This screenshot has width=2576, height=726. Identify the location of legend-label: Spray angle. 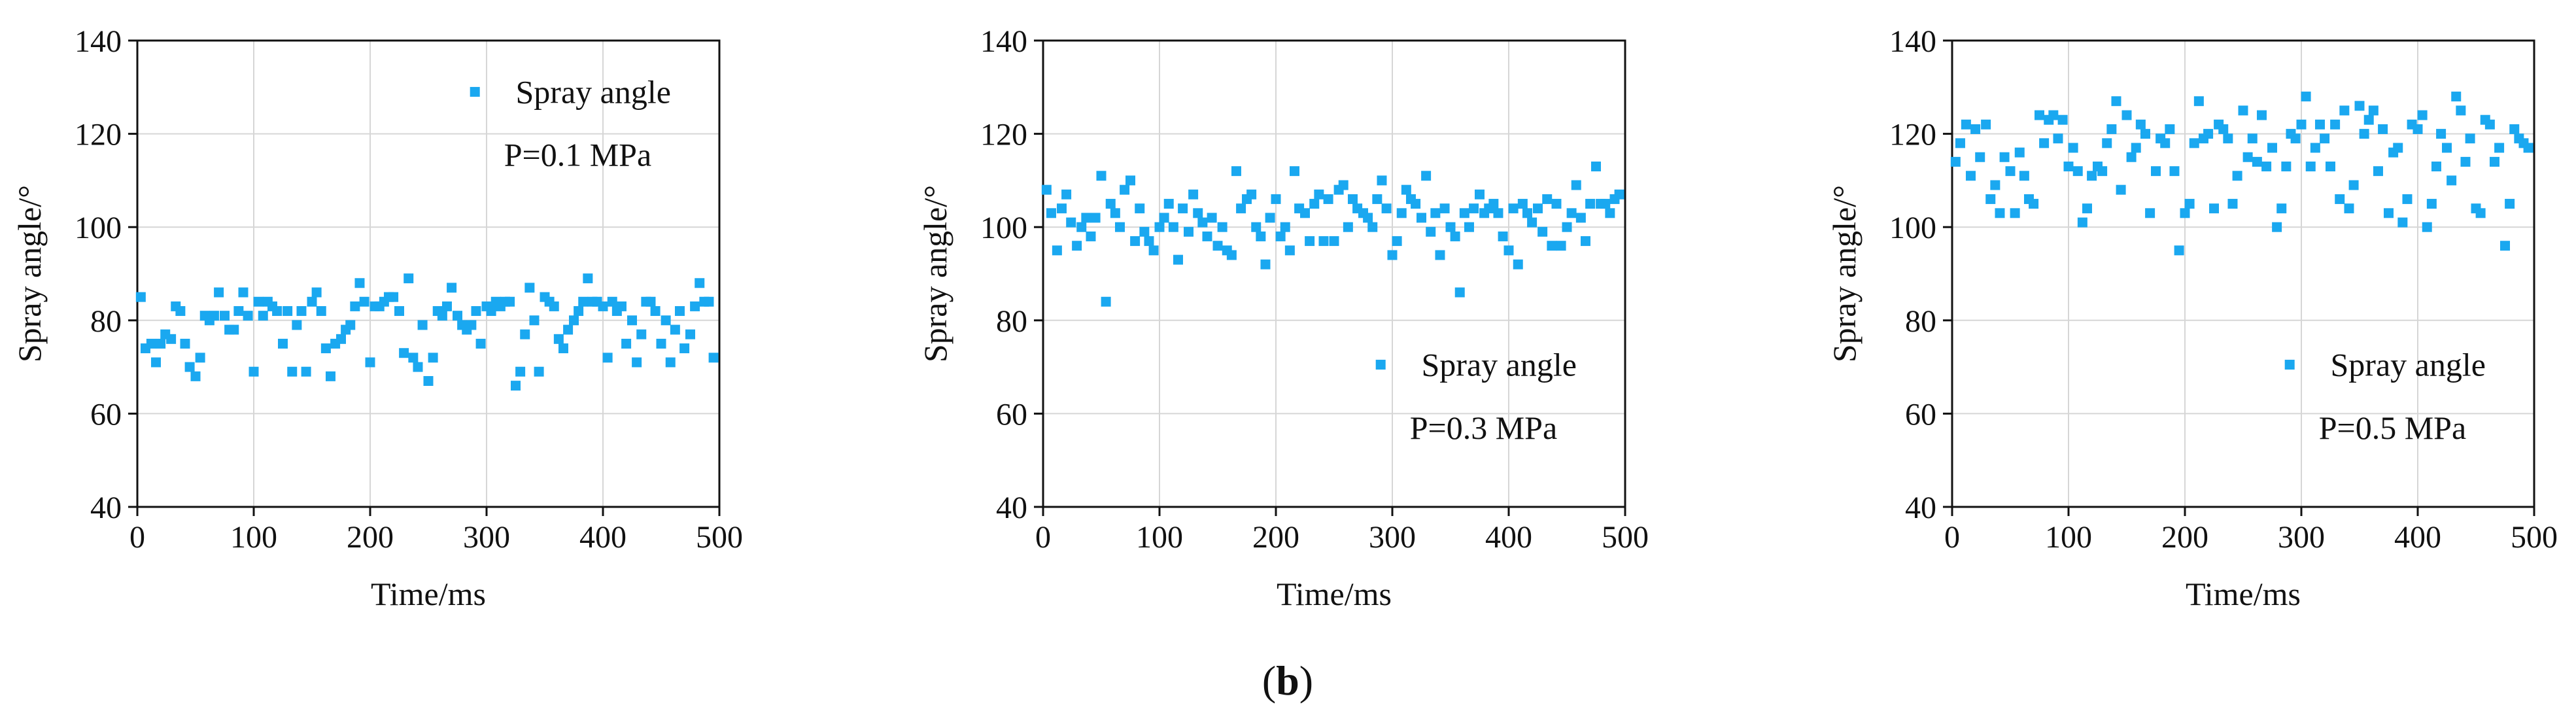
(1500, 365).